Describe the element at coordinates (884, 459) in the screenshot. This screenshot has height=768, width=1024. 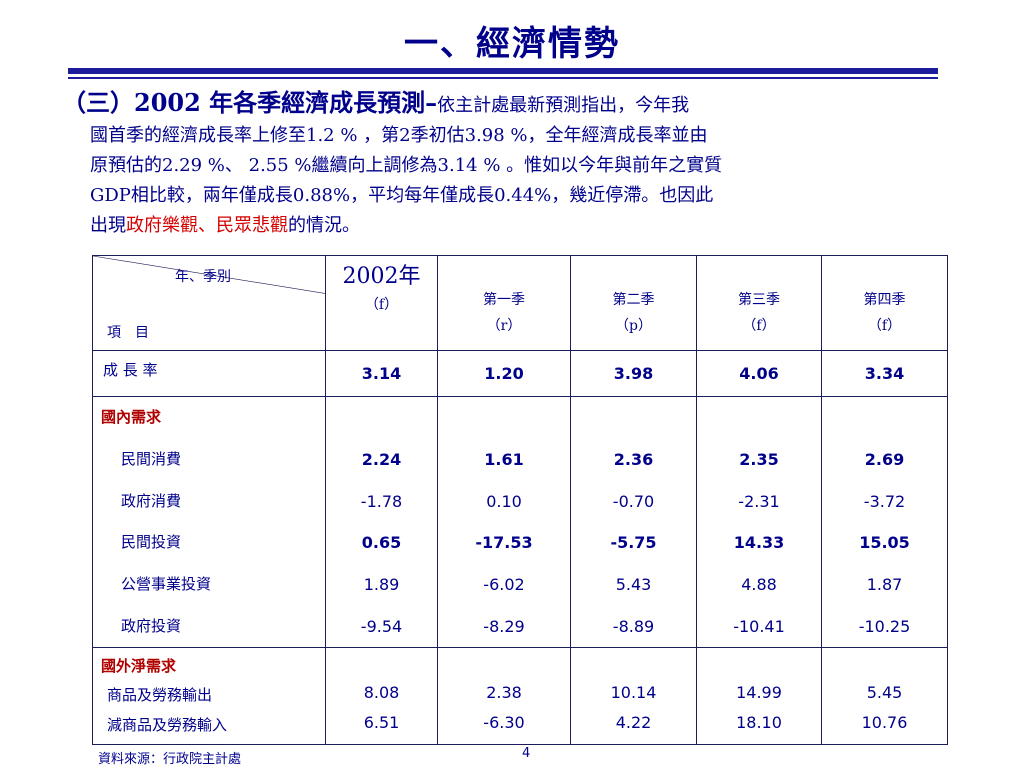
I see `cell-value: 2.69` at that location.